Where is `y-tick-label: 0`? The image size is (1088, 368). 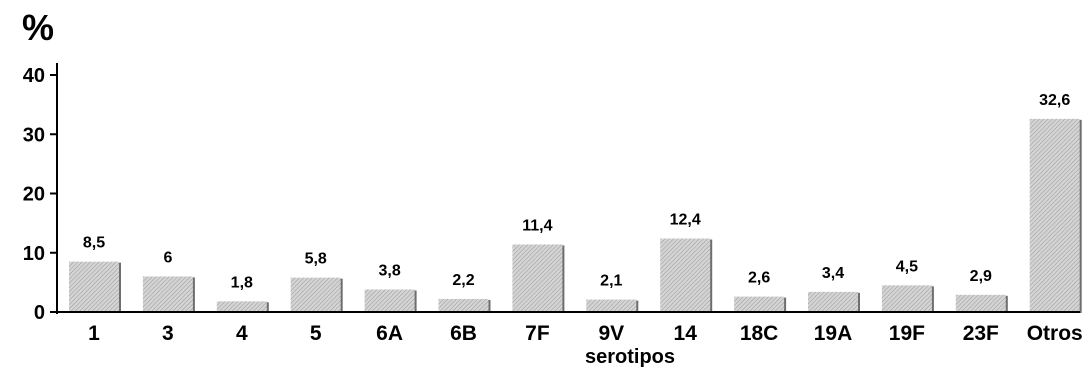 y-tick-label: 0 is located at coordinates (39, 313).